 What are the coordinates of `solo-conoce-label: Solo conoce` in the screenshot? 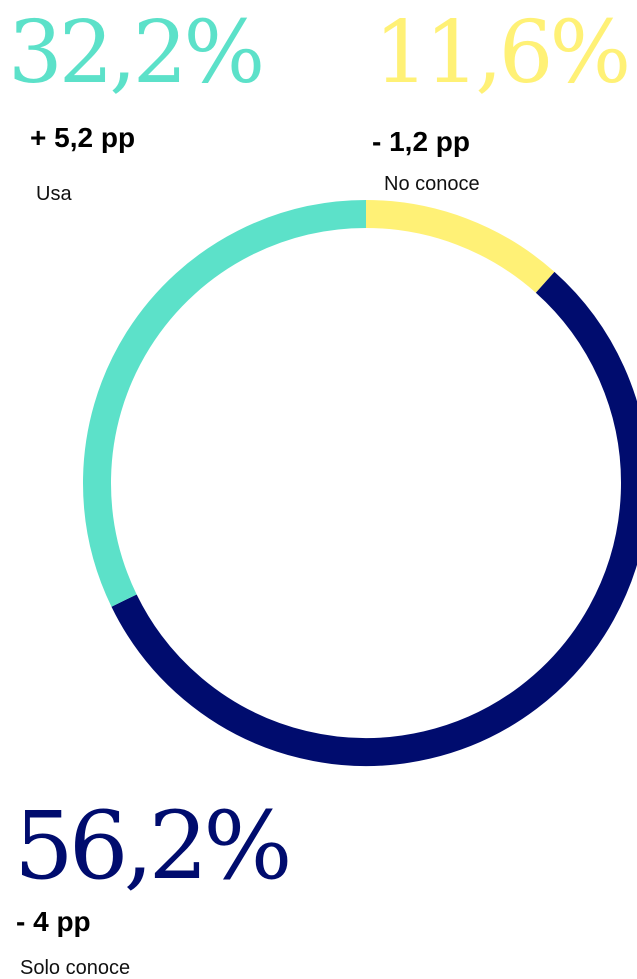 It's located at (75, 968).